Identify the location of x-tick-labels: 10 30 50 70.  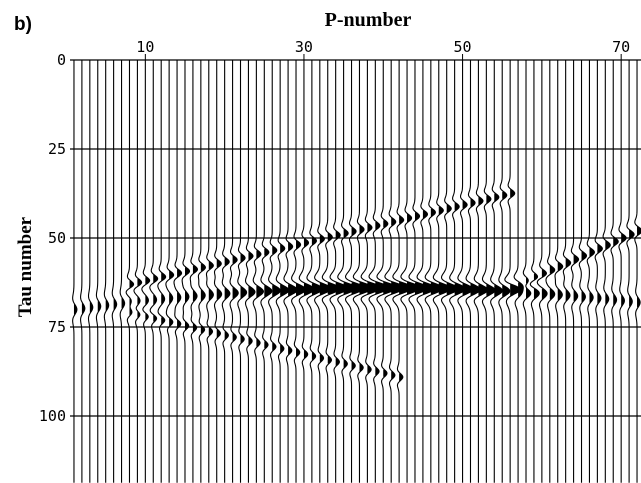
(383, 47).